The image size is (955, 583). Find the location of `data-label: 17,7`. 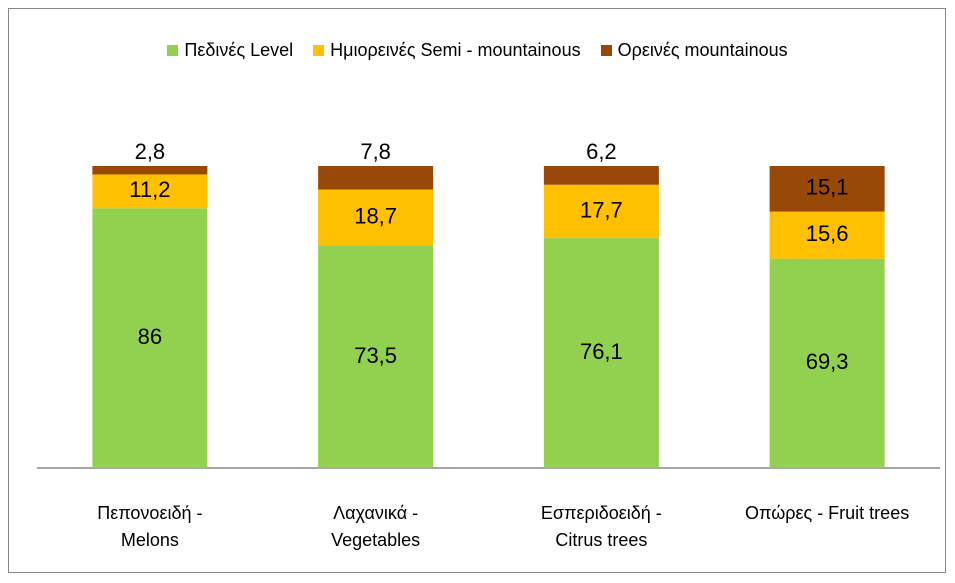

data-label: 17,7 is located at coordinates (601, 209).